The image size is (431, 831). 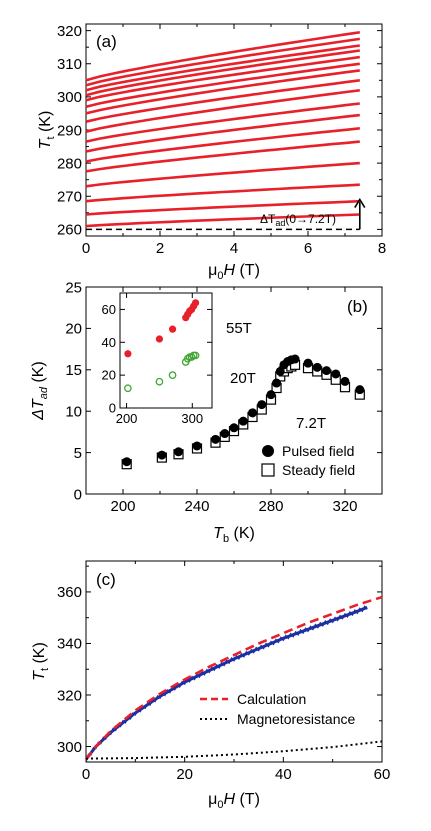 I want to click on measured-curve-noise, so click(x=226, y=683).